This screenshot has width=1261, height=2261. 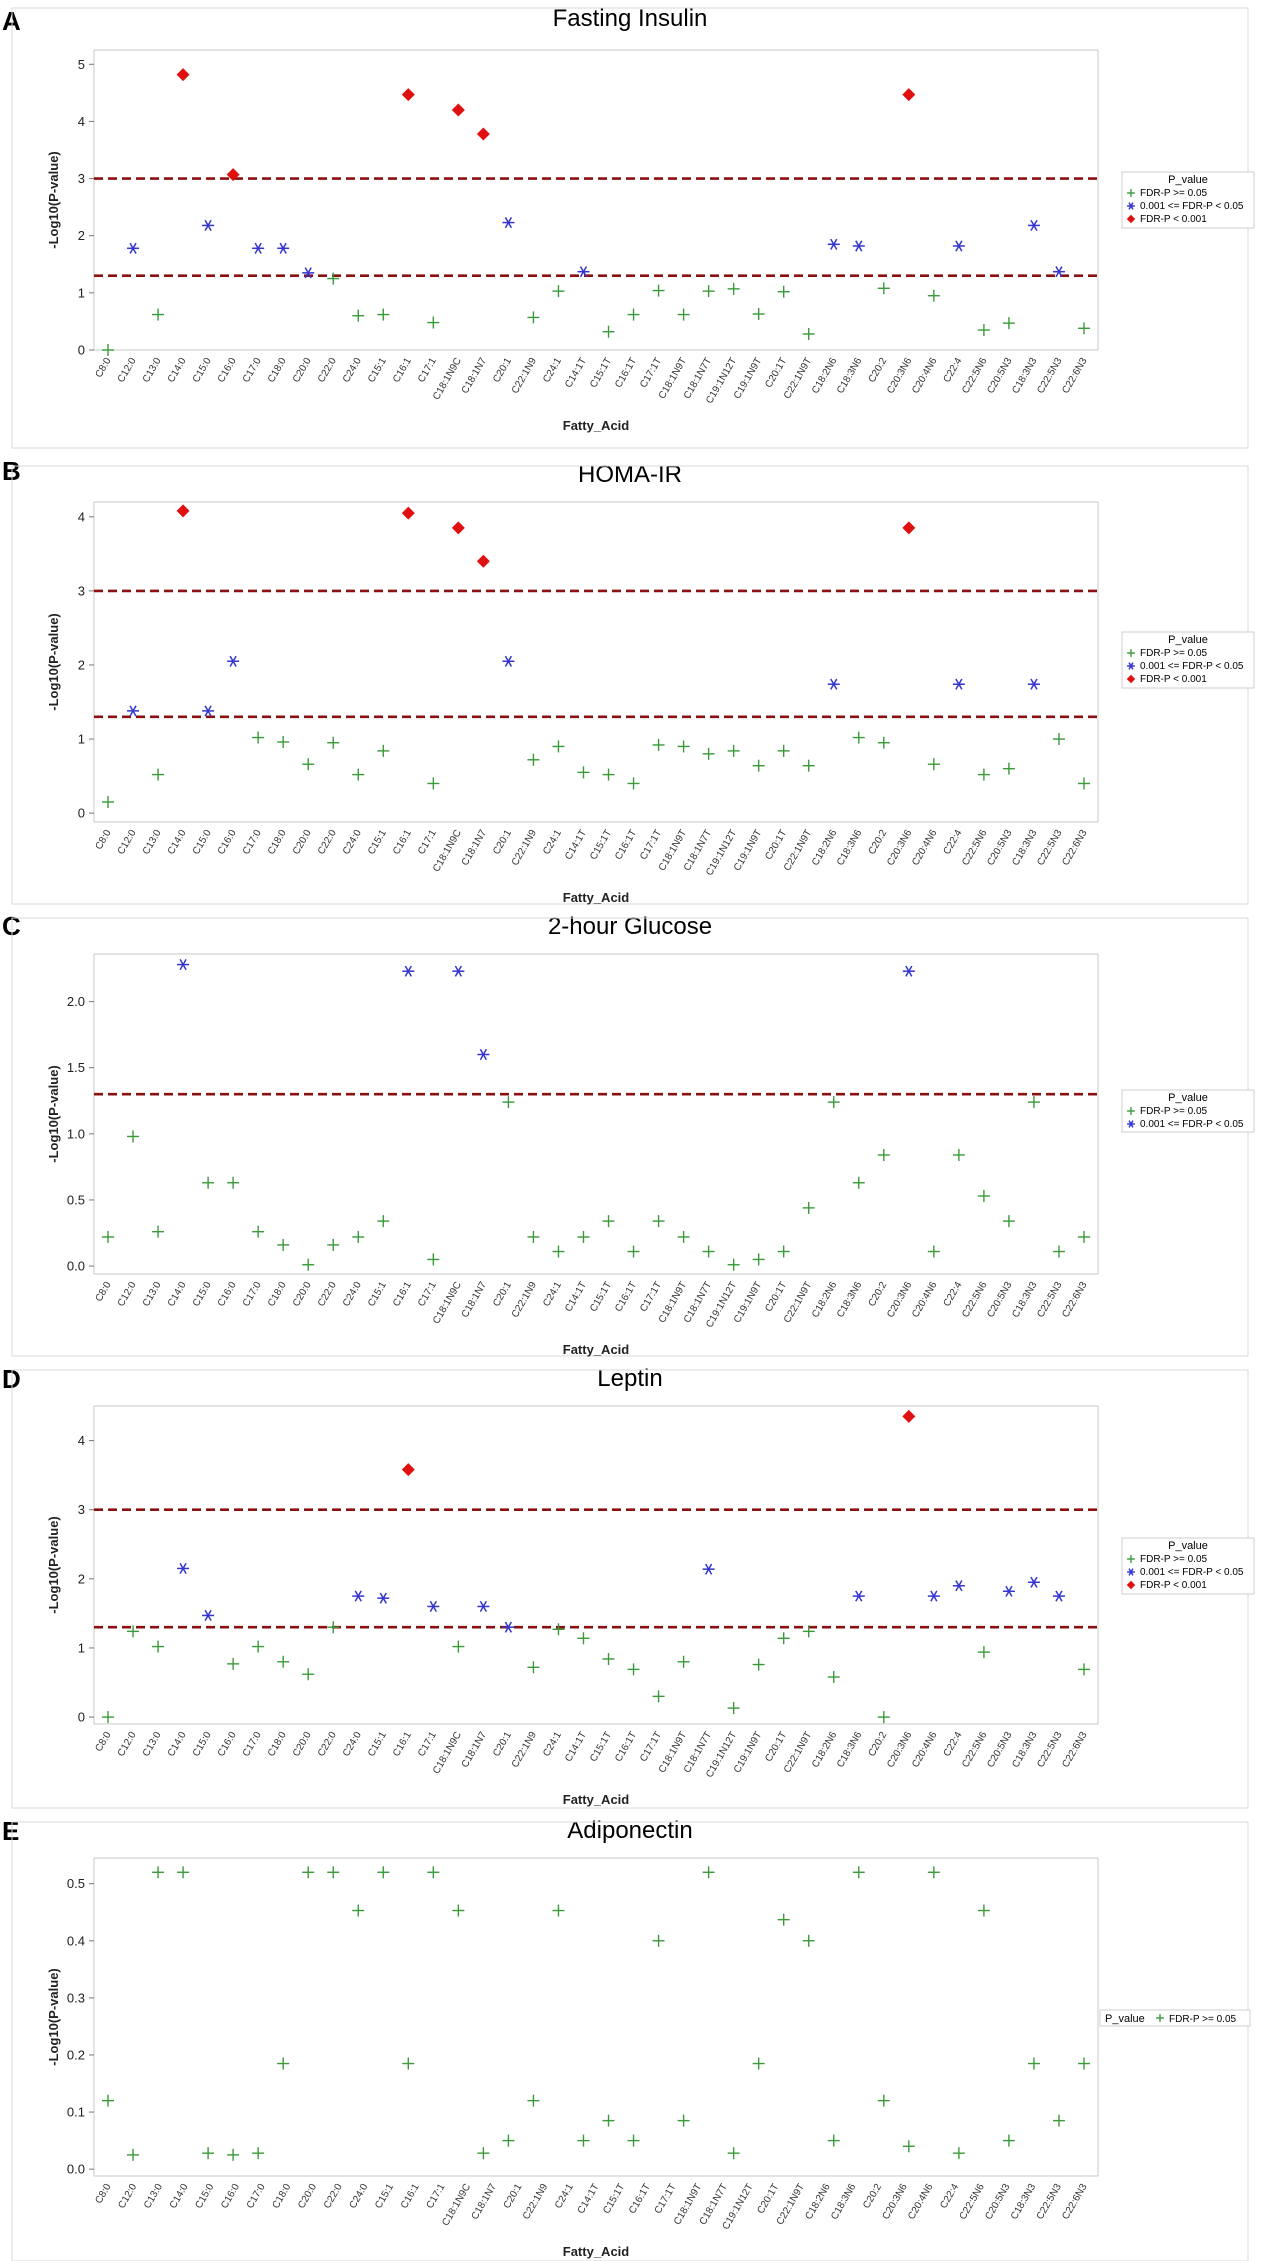 I want to click on x-tick-label: C13:0, so click(x=152, y=1744).